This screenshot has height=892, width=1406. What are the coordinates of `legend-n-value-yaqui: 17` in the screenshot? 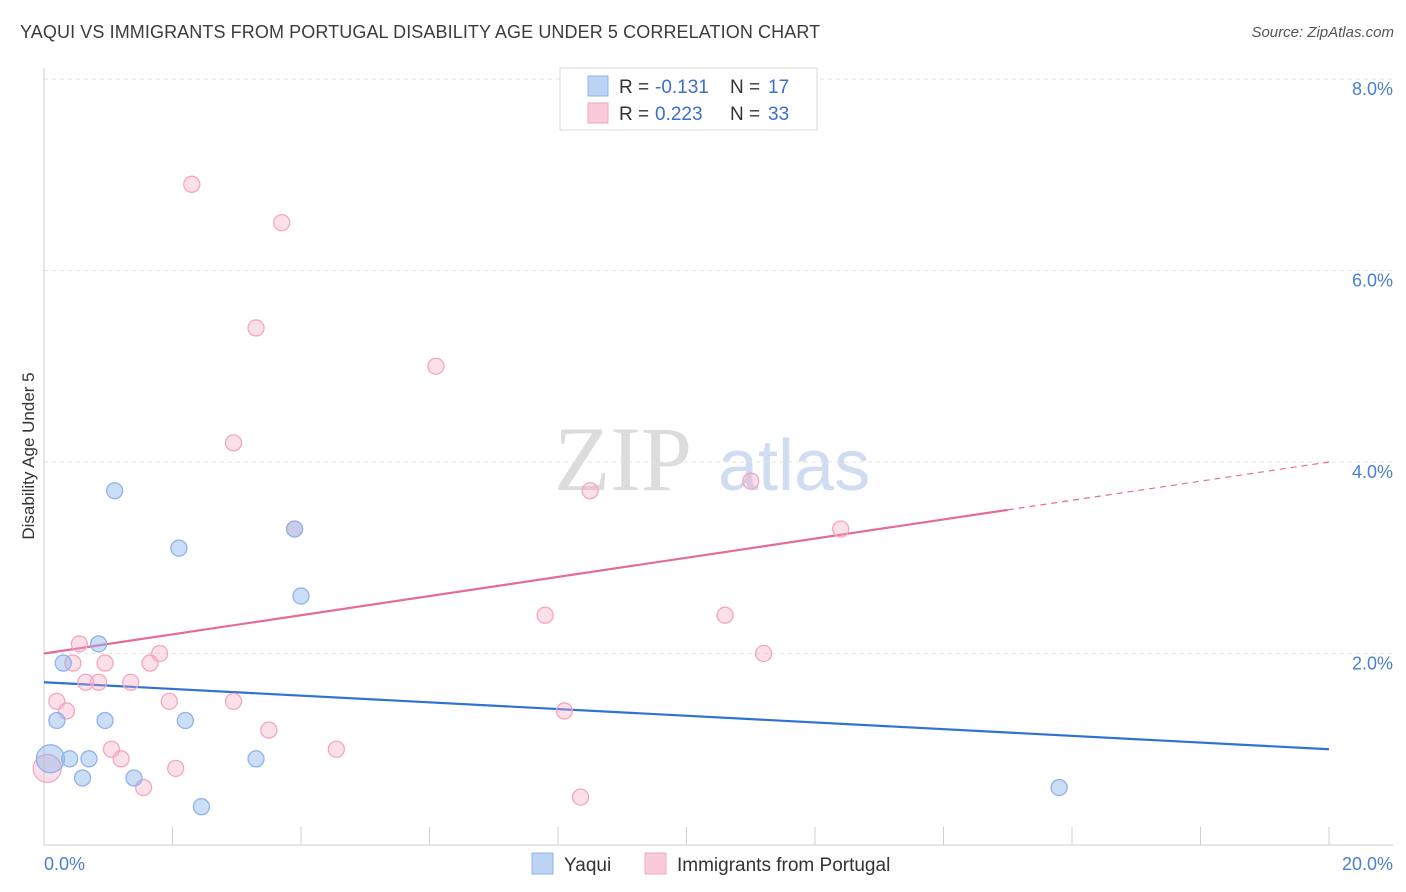 It's located at (778, 87).